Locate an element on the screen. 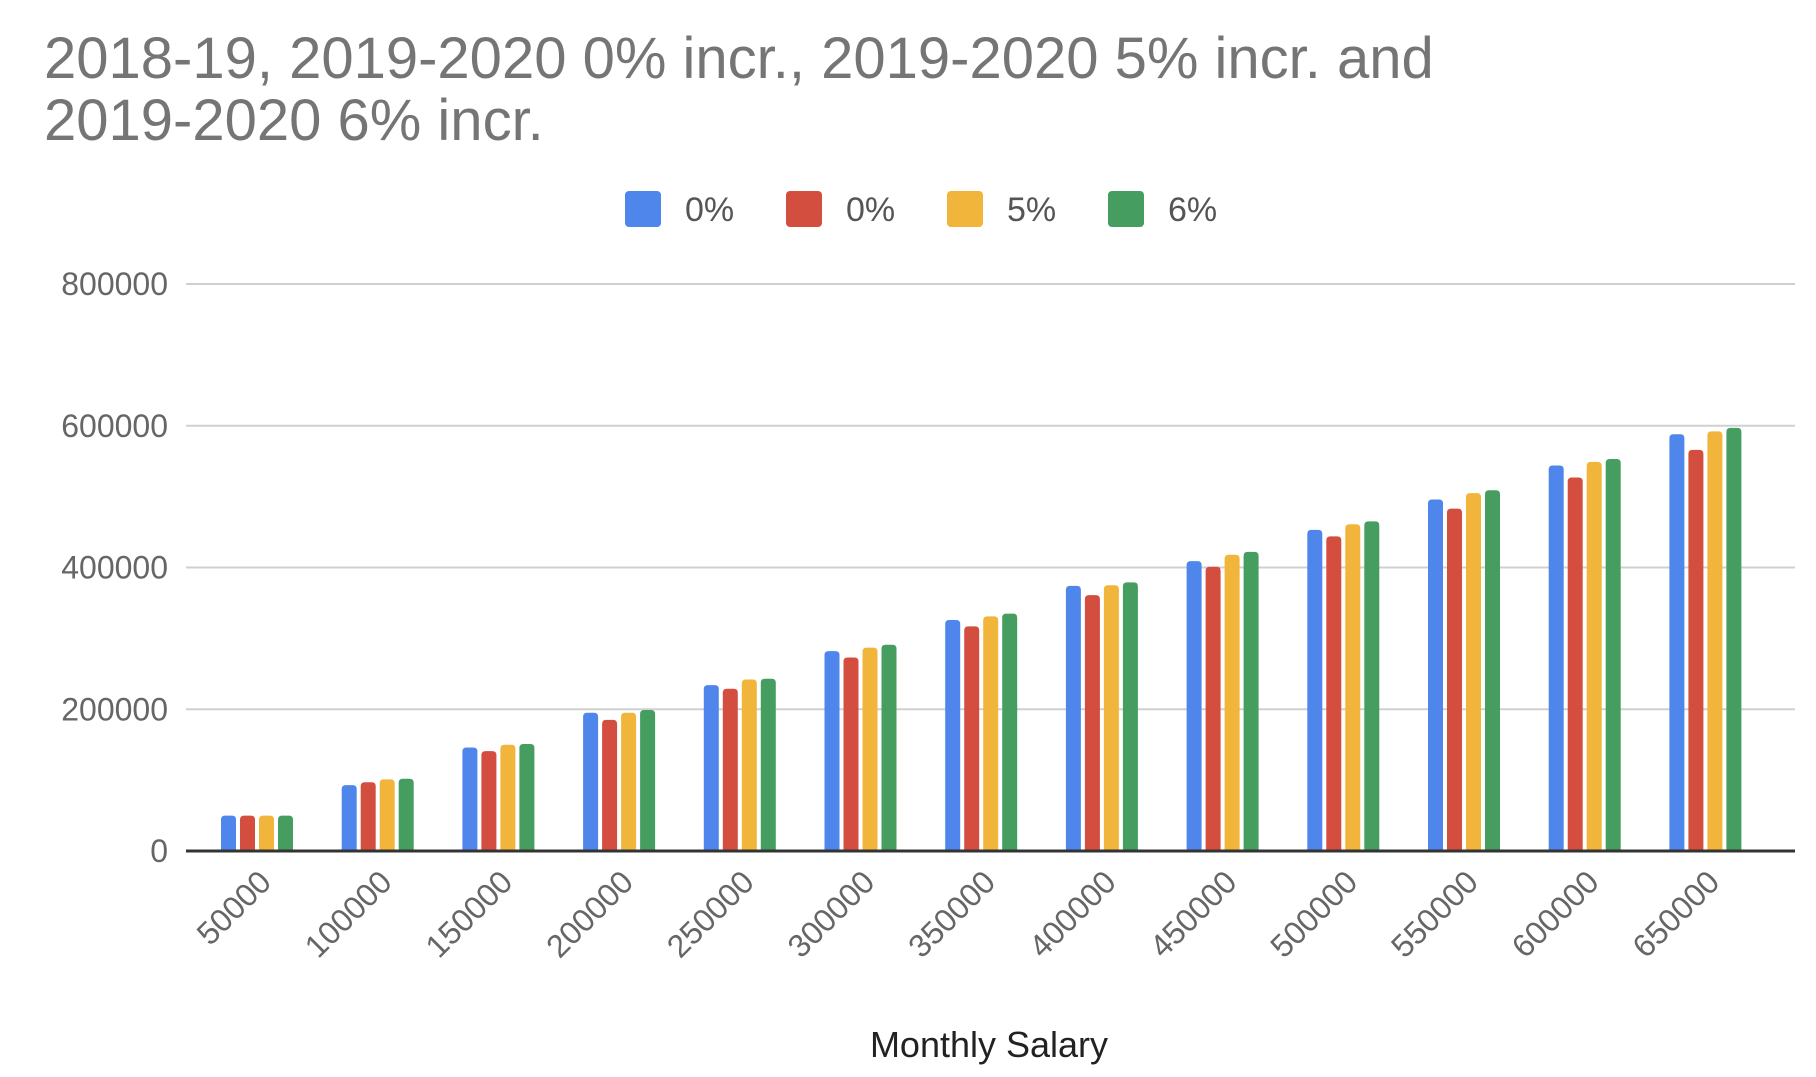 This screenshot has height=1077, width=1816. x-tick-label: 100000 is located at coordinates (348, 913).